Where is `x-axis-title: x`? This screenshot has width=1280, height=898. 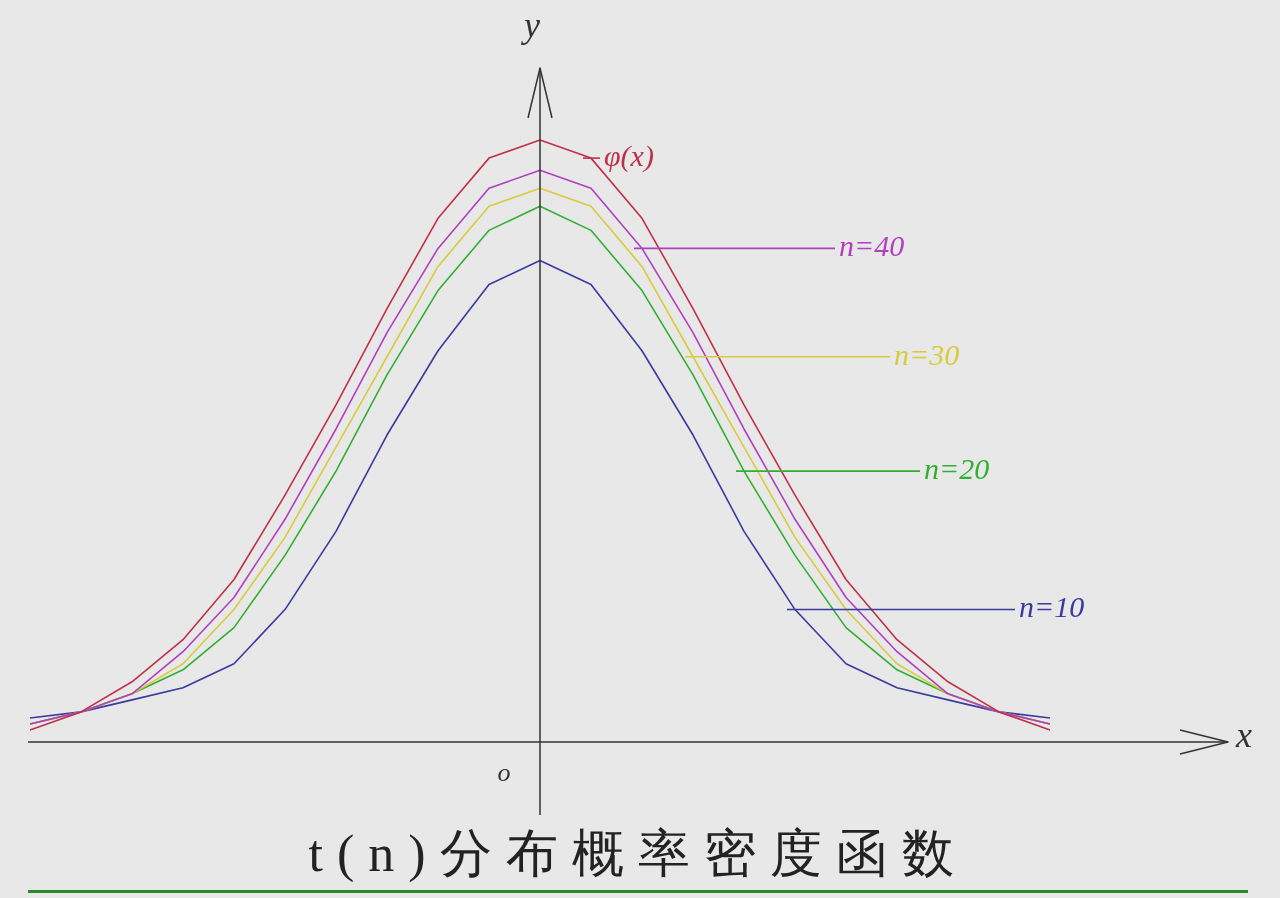
x-axis-title: x is located at coordinates (1243, 735).